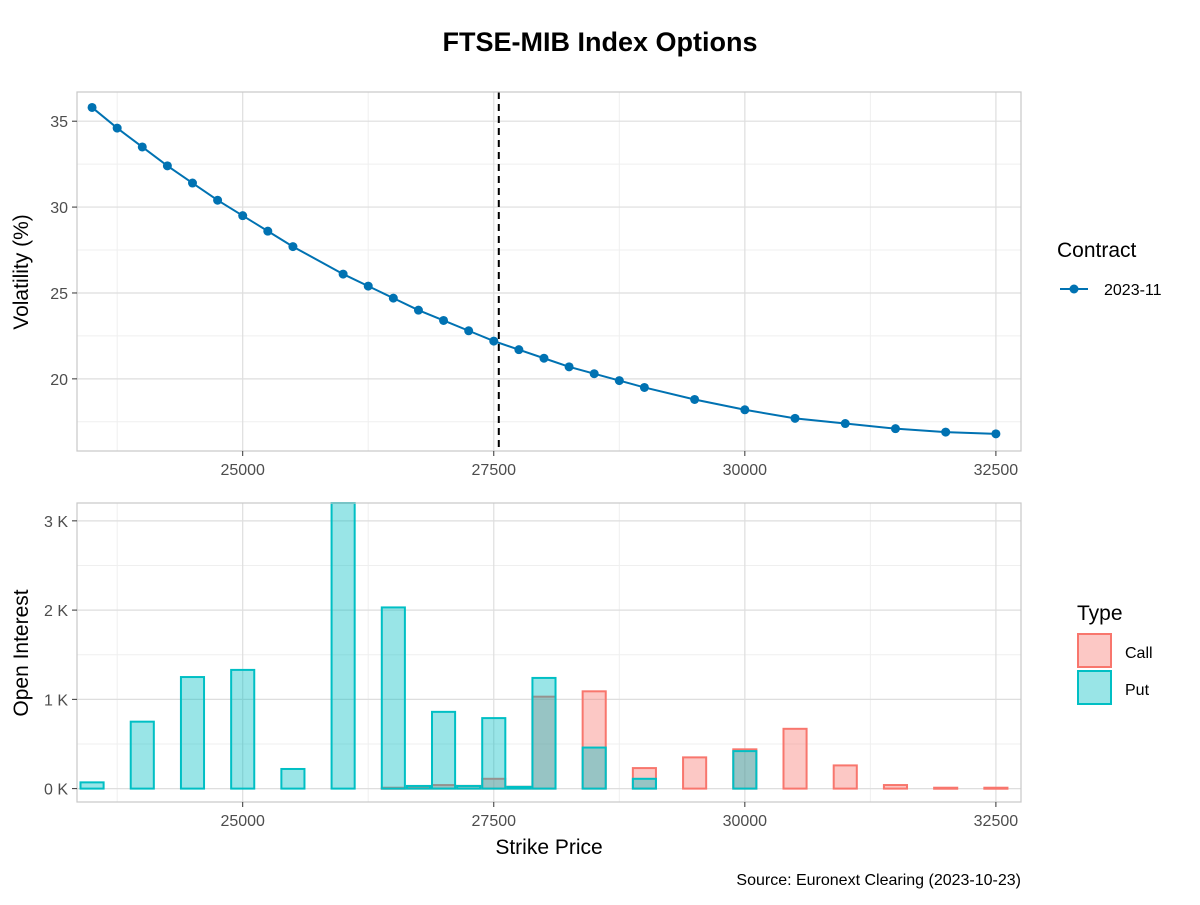 This screenshot has width=1200, height=905. Describe the element at coordinates (996, 470) in the screenshot. I see `volatility-x-tick-label: 32500` at that location.